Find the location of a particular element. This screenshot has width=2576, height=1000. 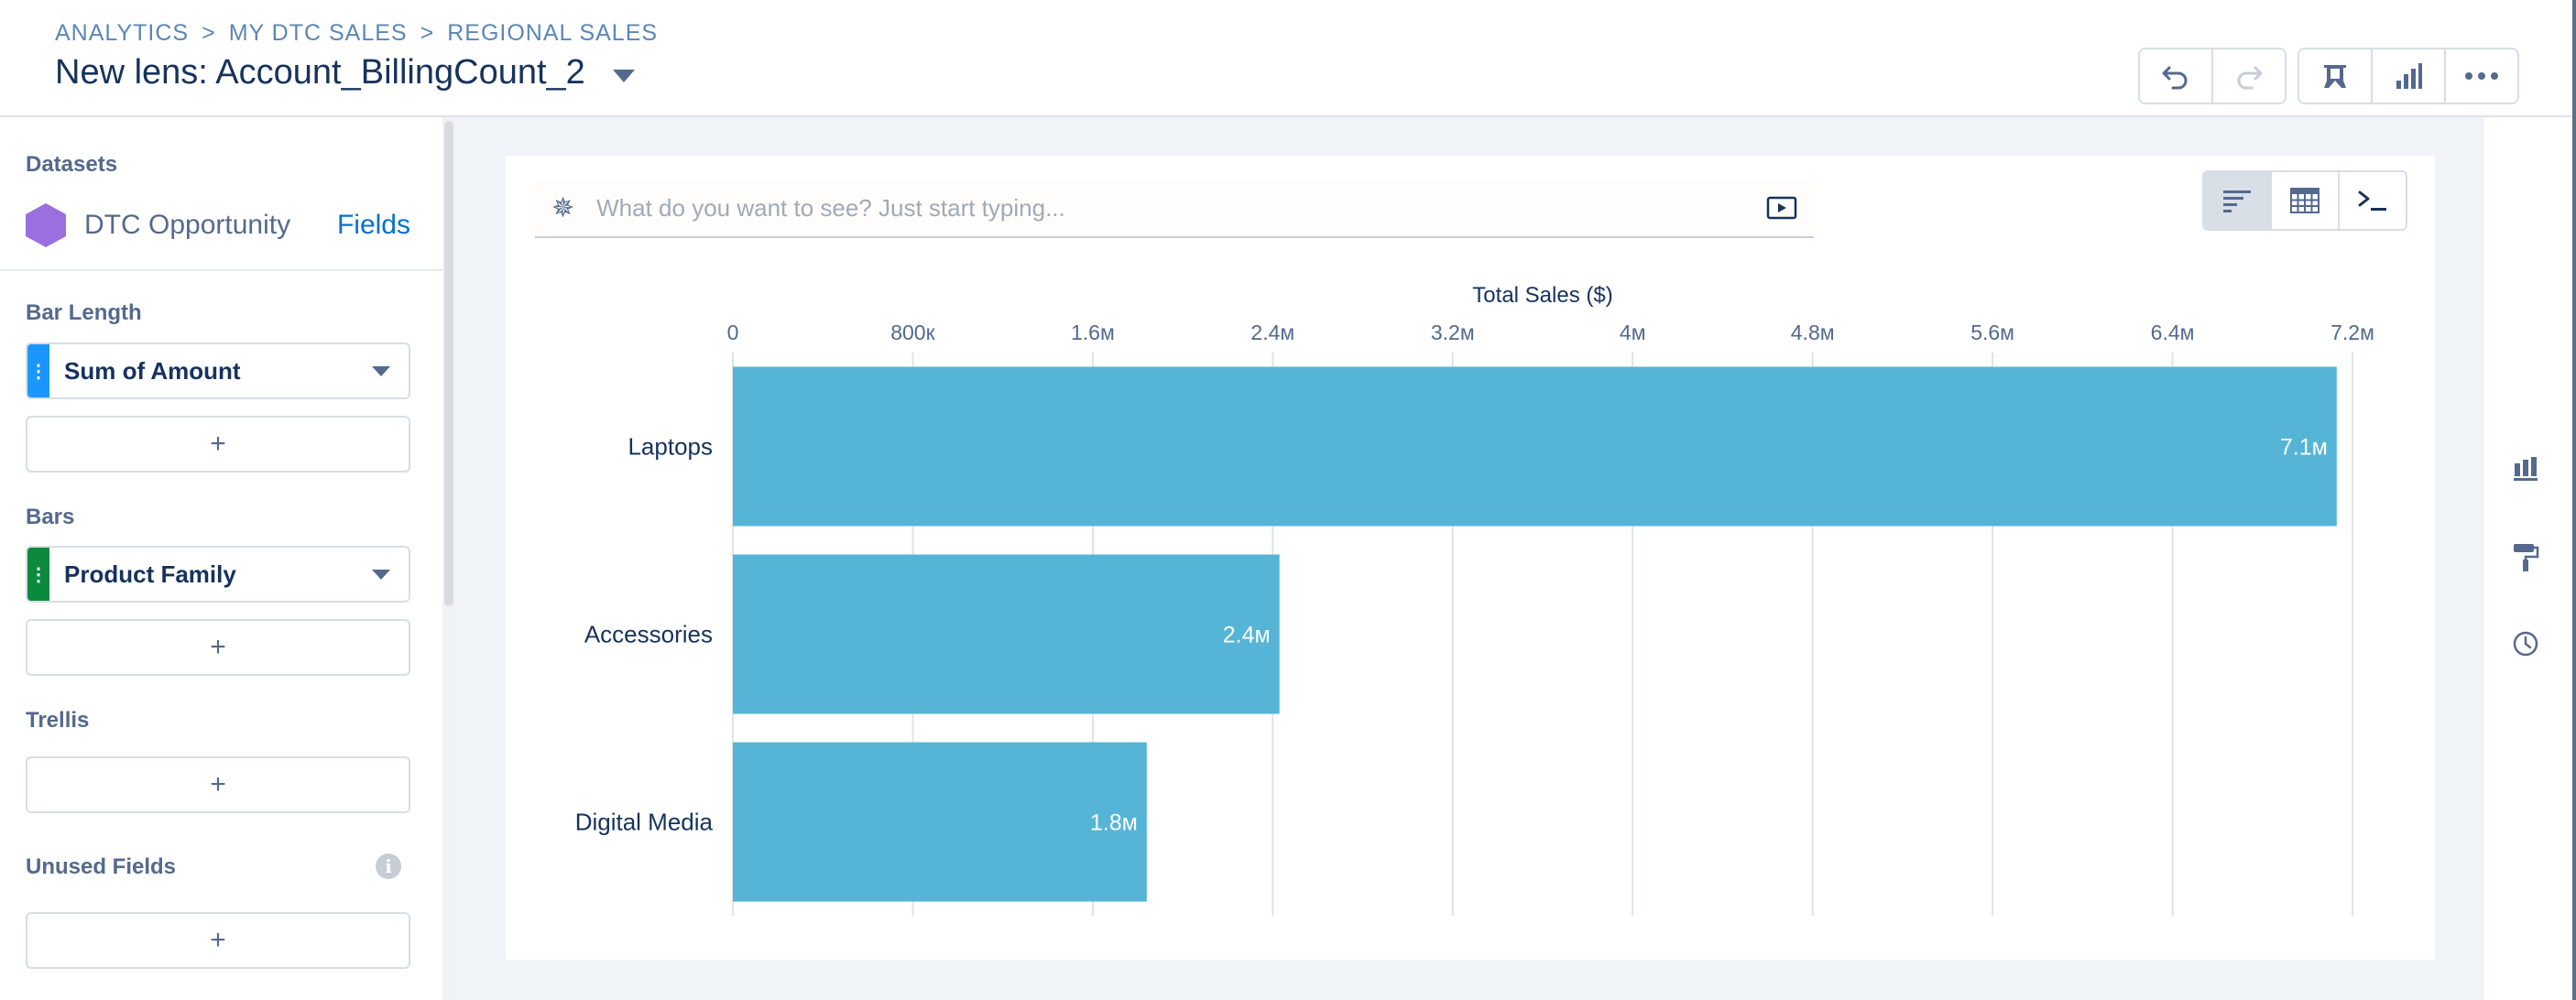

right-rail is located at coordinates (2530, 558).